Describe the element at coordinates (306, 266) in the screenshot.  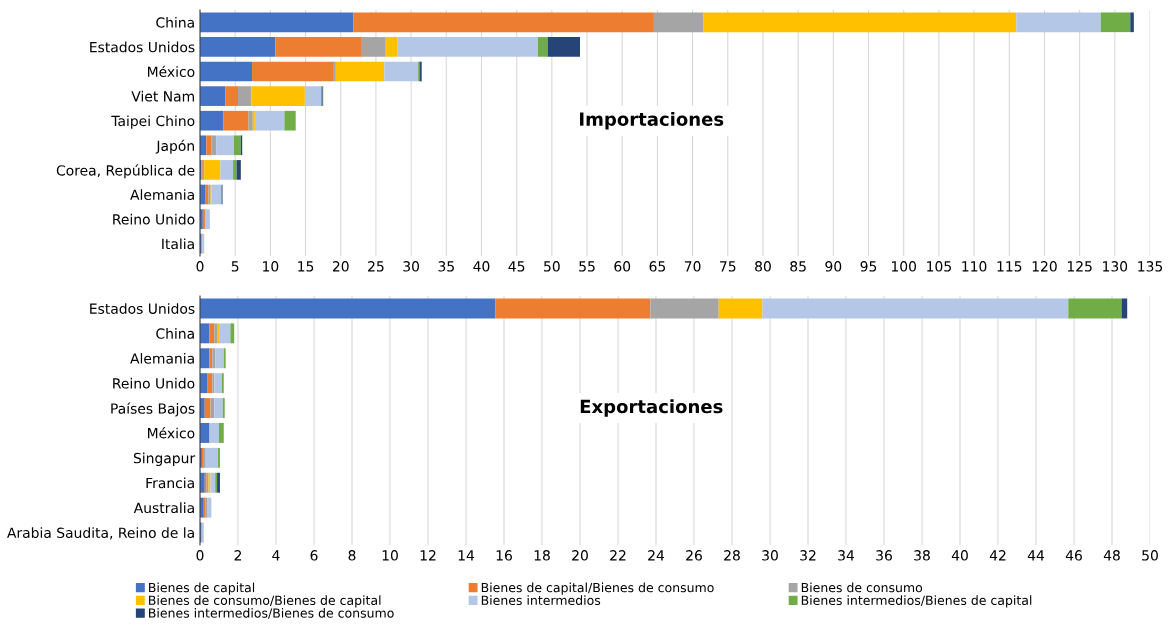
I see `x-tick-label: 15` at that location.